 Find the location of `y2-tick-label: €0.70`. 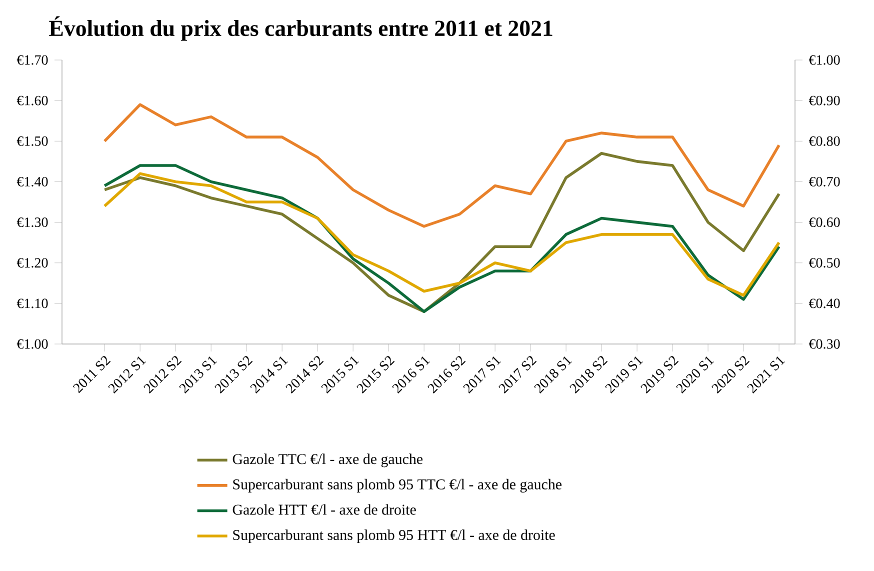

y2-tick-label: €0.70 is located at coordinates (824, 181).